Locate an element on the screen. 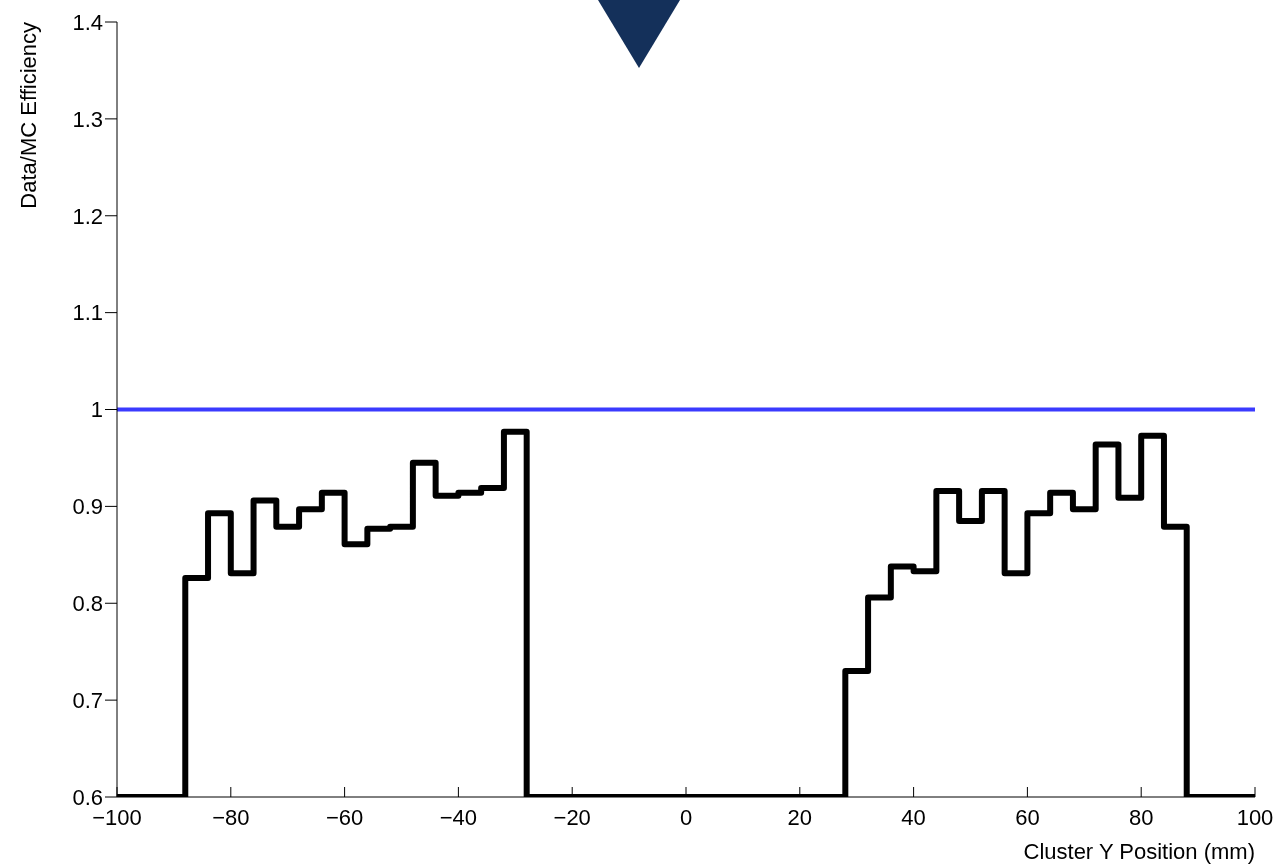 The width and height of the screenshot is (1280, 868). y-axis-title: Data/MC Efficiency is located at coordinates (28, 115).